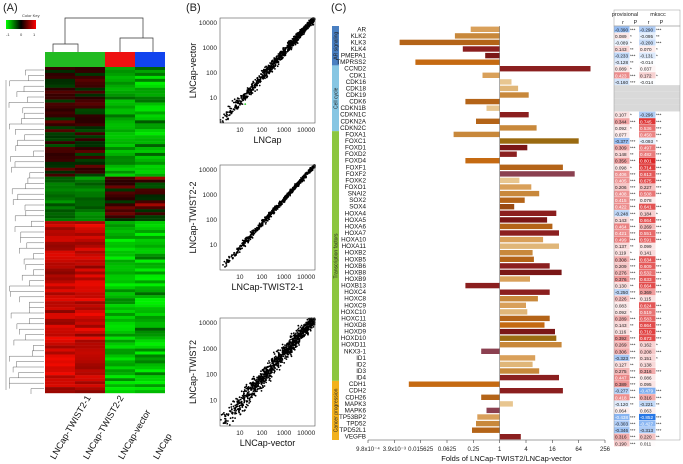 The image size is (683, 464). I want to click on gene-label: FOXC1, so click(355, 141).